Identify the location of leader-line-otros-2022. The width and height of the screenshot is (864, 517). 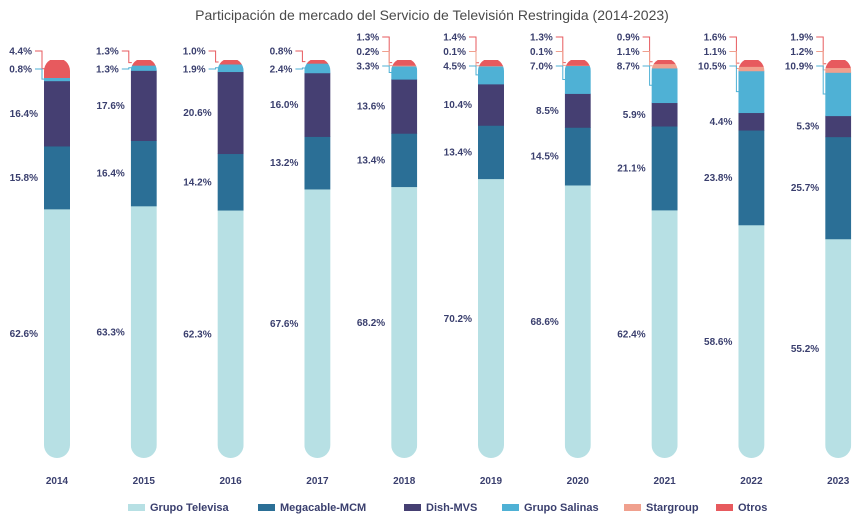
(734, 50).